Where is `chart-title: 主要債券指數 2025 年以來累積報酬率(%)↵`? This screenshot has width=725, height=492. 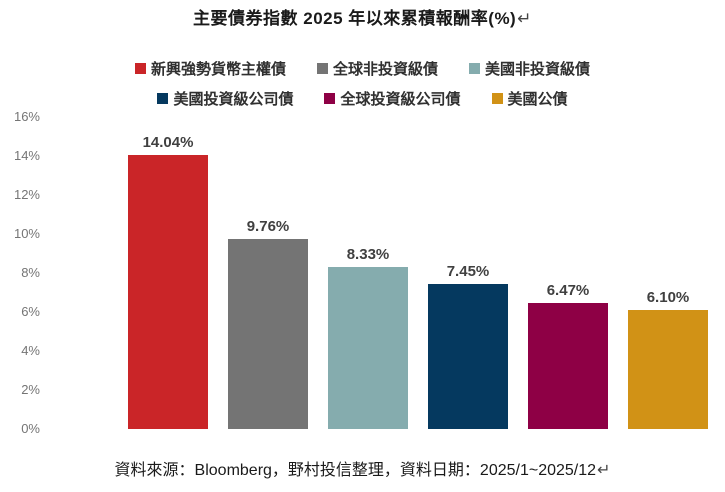
chart-title: 主要債券指數 2025 年以來累積報酬率(%)↵ is located at coordinates (362, 16).